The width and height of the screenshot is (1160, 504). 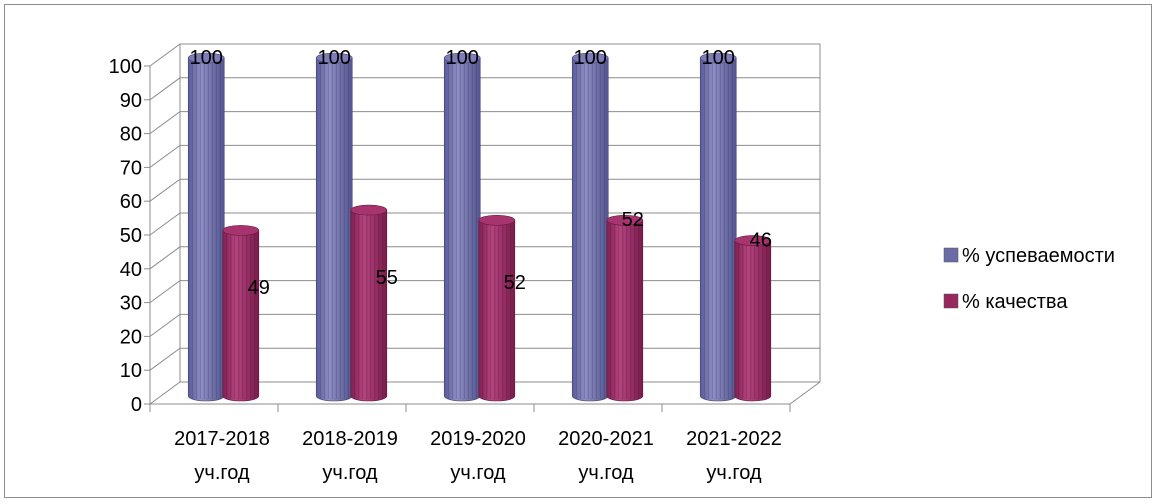 What do you see at coordinates (1015, 302) in the screenshot?
I see `legend-label: % качества` at bounding box center [1015, 302].